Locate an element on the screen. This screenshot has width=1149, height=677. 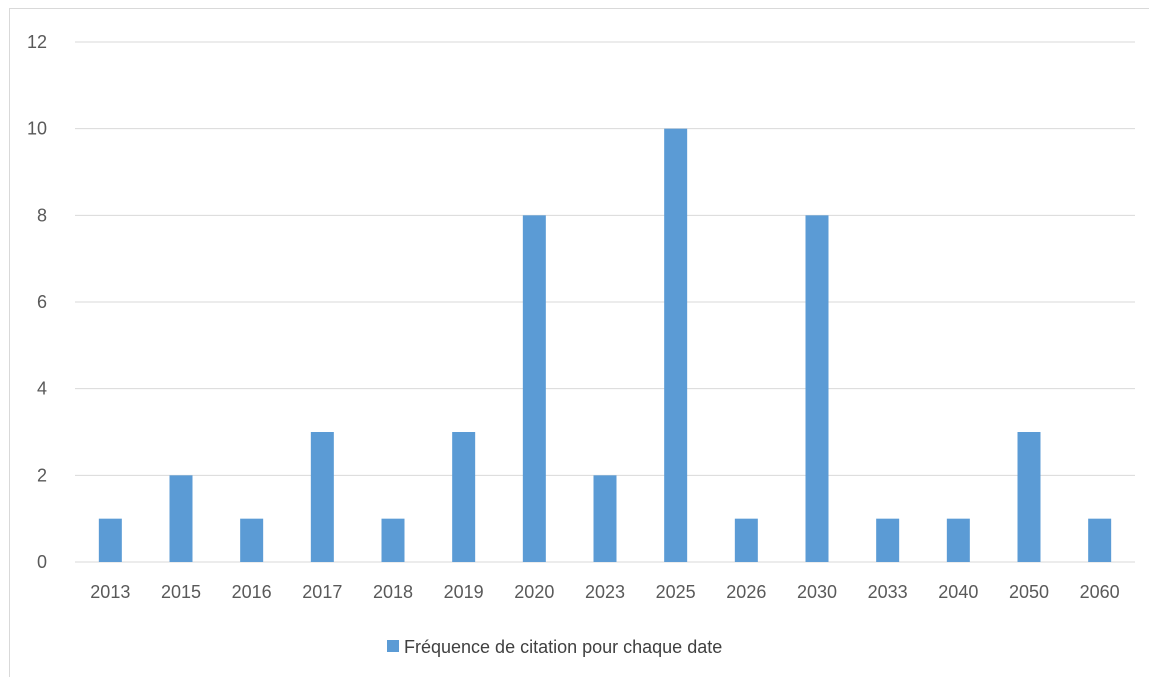
y-tick-label: 4 is located at coordinates (42, 389).